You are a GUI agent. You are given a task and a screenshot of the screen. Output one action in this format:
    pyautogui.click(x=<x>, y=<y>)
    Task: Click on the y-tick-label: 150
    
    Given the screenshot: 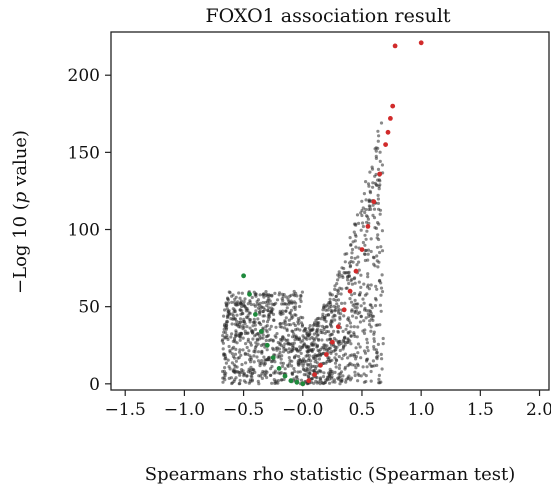 What is the action you would take?
    pyautogui.click(x=84, y=153)
    